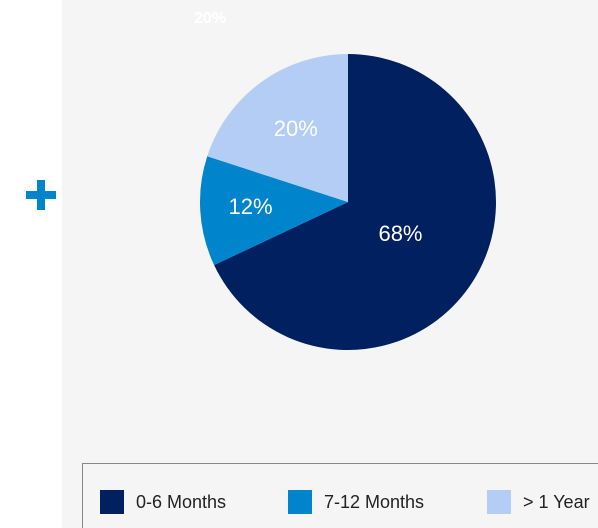 This screenshot has height=528, width=598. Describe the element at coordinates (210, 18) in the screenshot. I see `annotation: 20%` at that location.